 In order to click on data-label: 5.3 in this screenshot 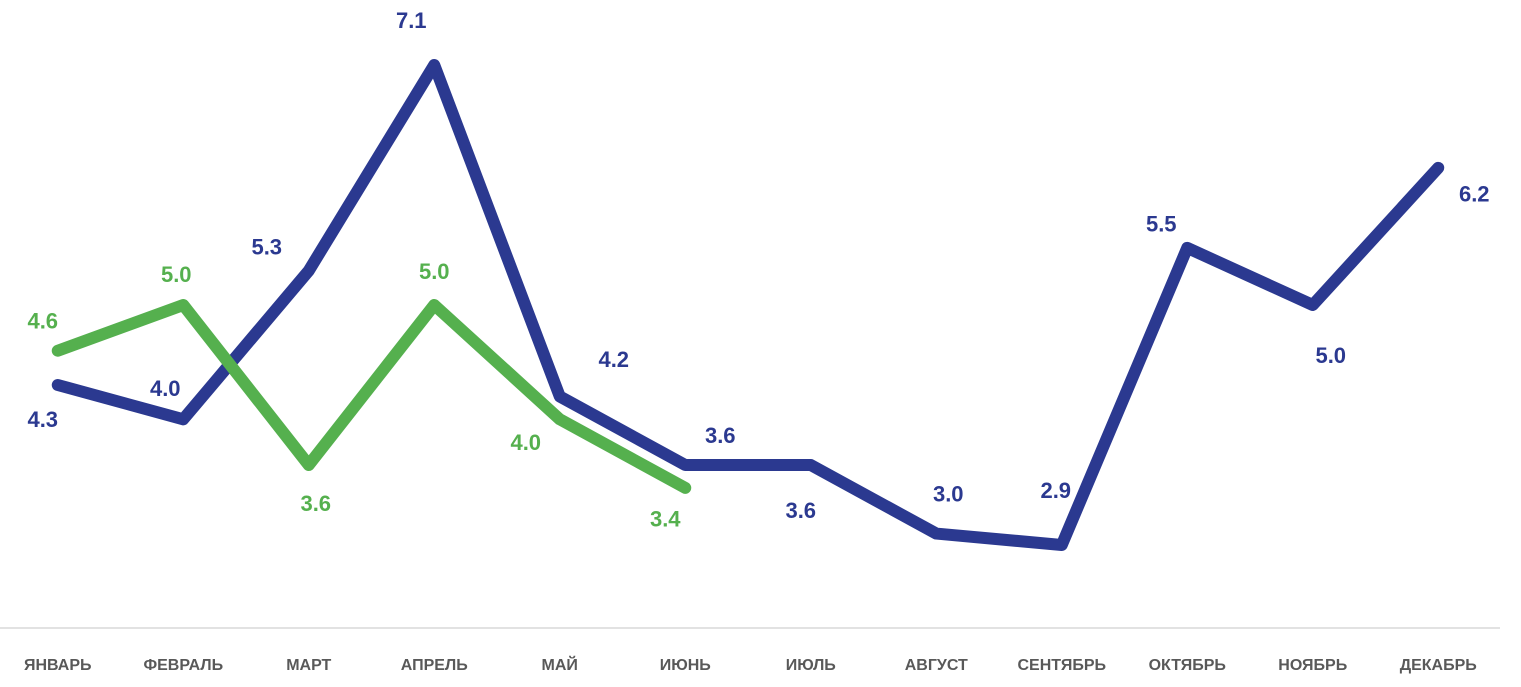, I will do `click(266, 247)`.